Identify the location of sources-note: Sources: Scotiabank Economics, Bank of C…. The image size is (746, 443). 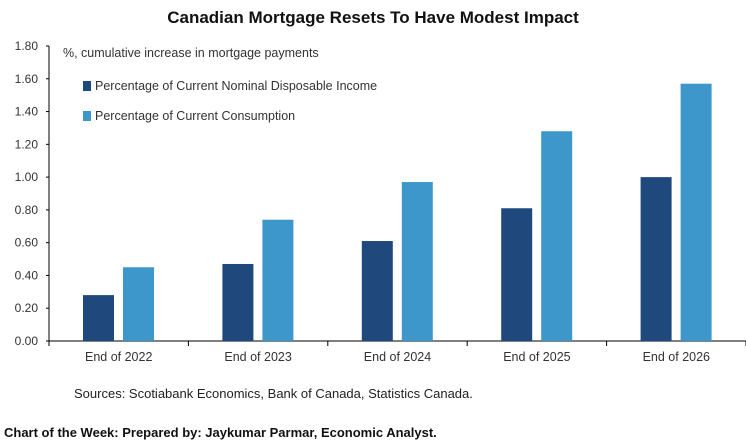
(273, 393).